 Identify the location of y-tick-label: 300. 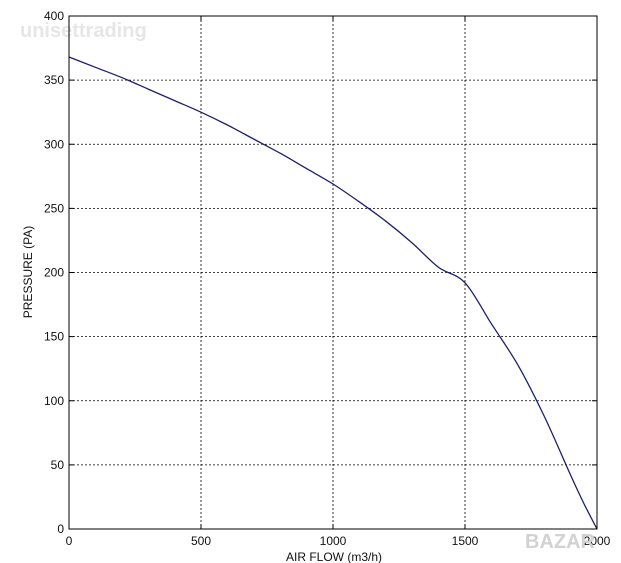
(54, 144).